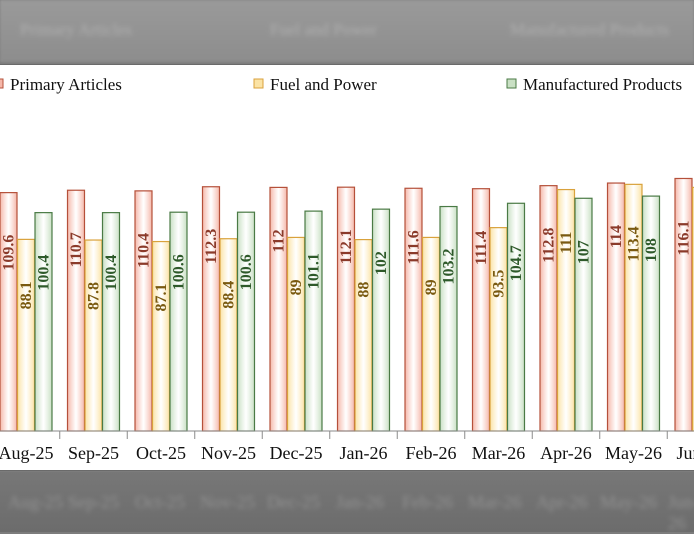  What do you see at coordinates (499, 284) in the screenshot?
I see `data-label: 93.5` at bounding box center [499, 284].